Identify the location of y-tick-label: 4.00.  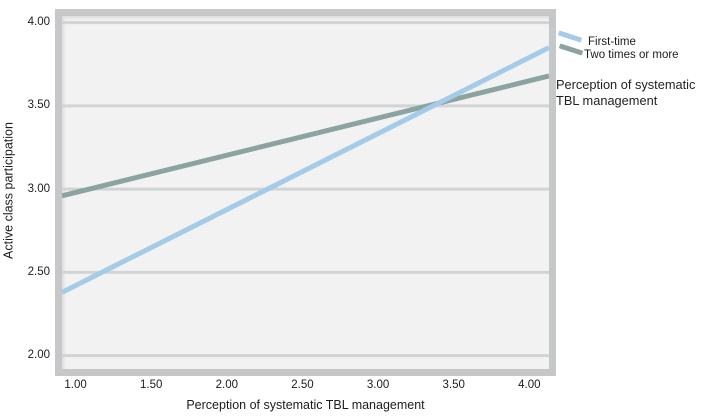
(38, 22).